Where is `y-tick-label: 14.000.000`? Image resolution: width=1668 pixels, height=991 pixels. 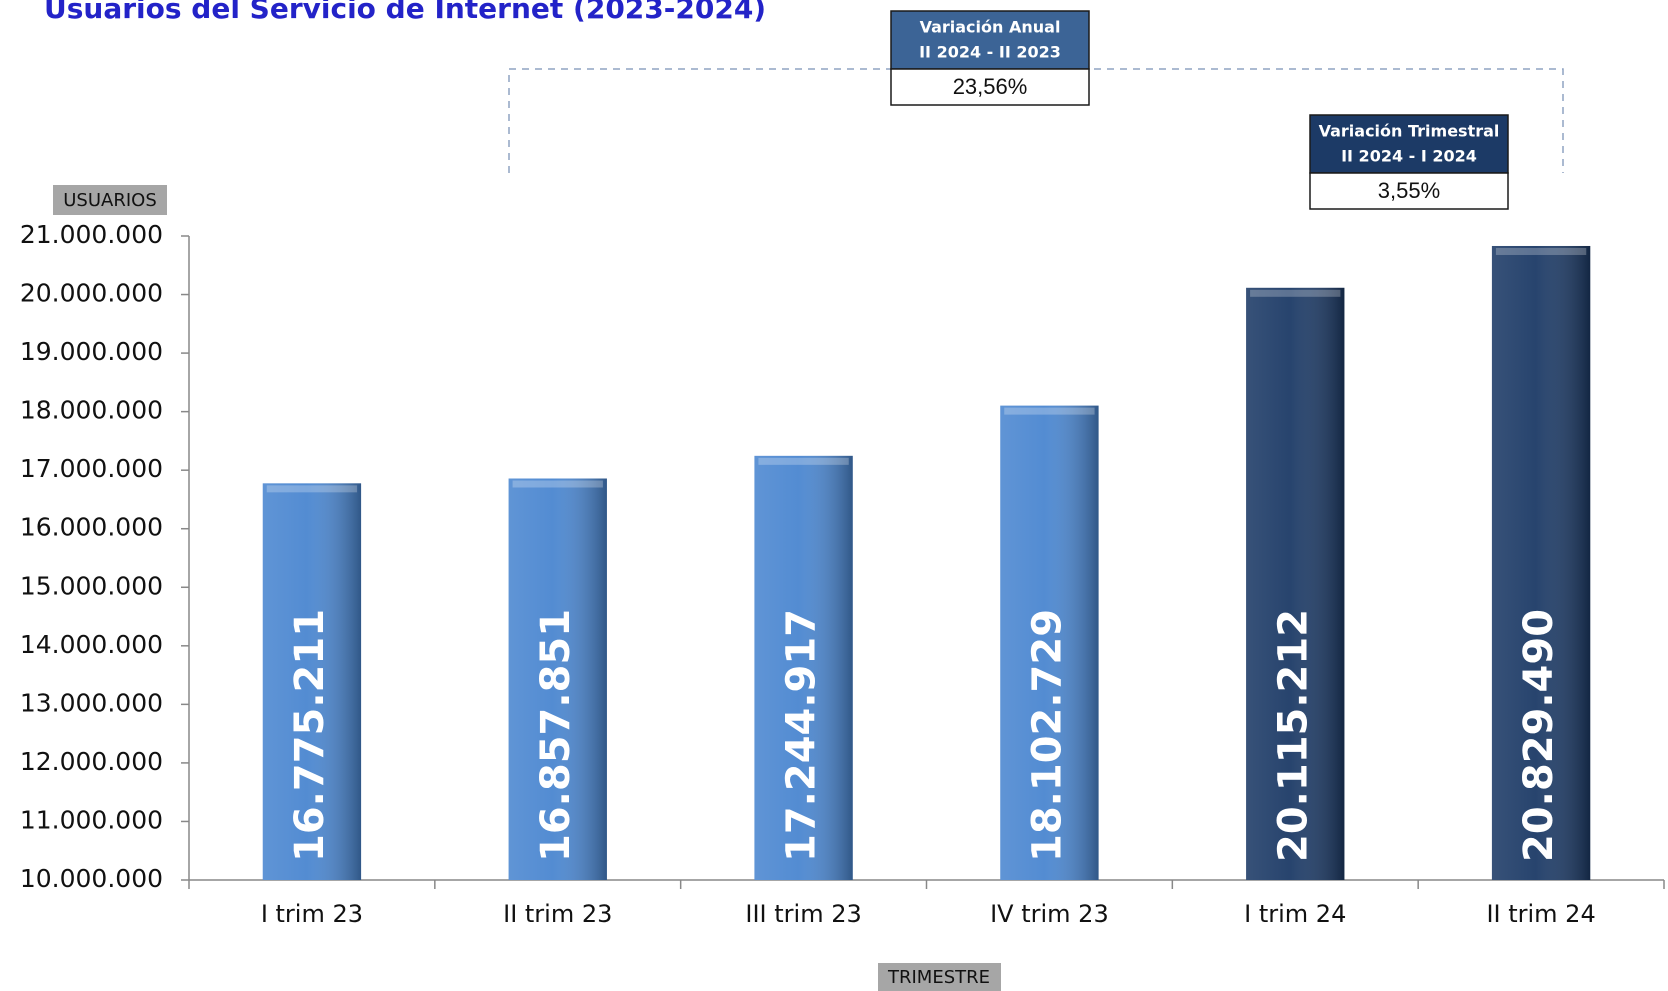
y-tick-label: 14.000.000 is located at coordinates (91, 644).